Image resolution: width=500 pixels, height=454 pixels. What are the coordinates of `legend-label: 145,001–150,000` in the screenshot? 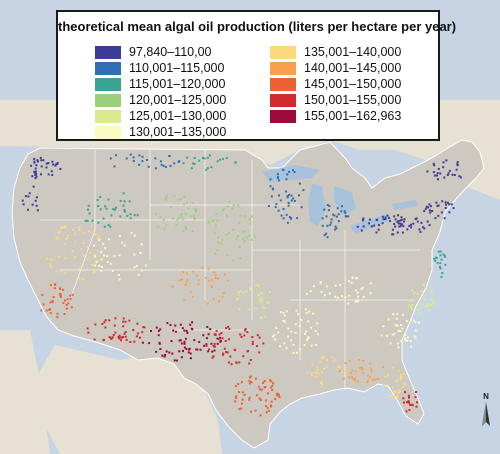 It's located at (353, 84).